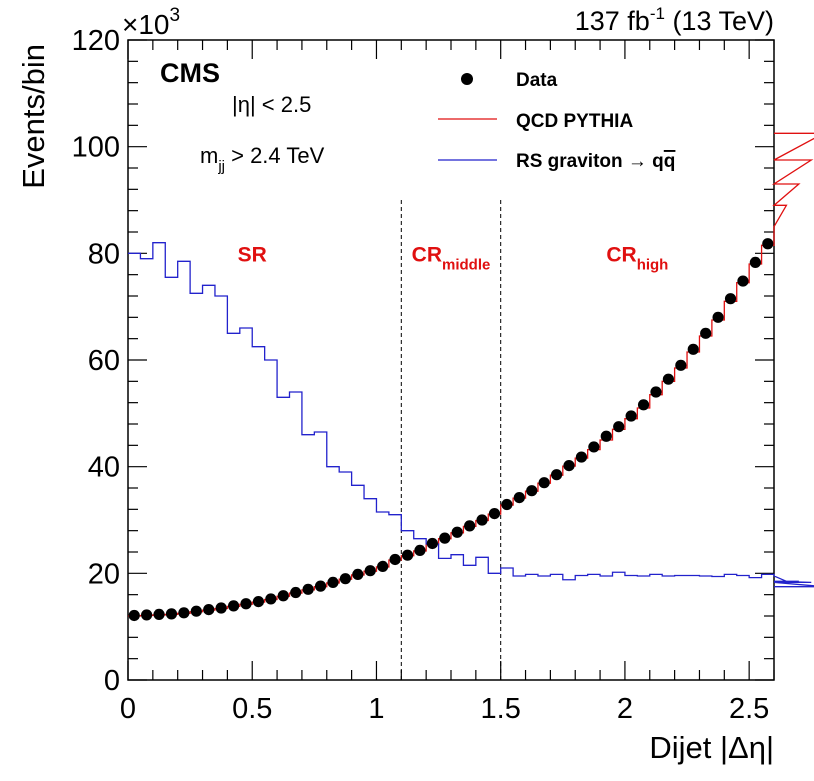 The image size is (814, 781). Describe the element at coordinates (509, 80) in the screenshot. I see `legend-entry-data: Data` at that location.